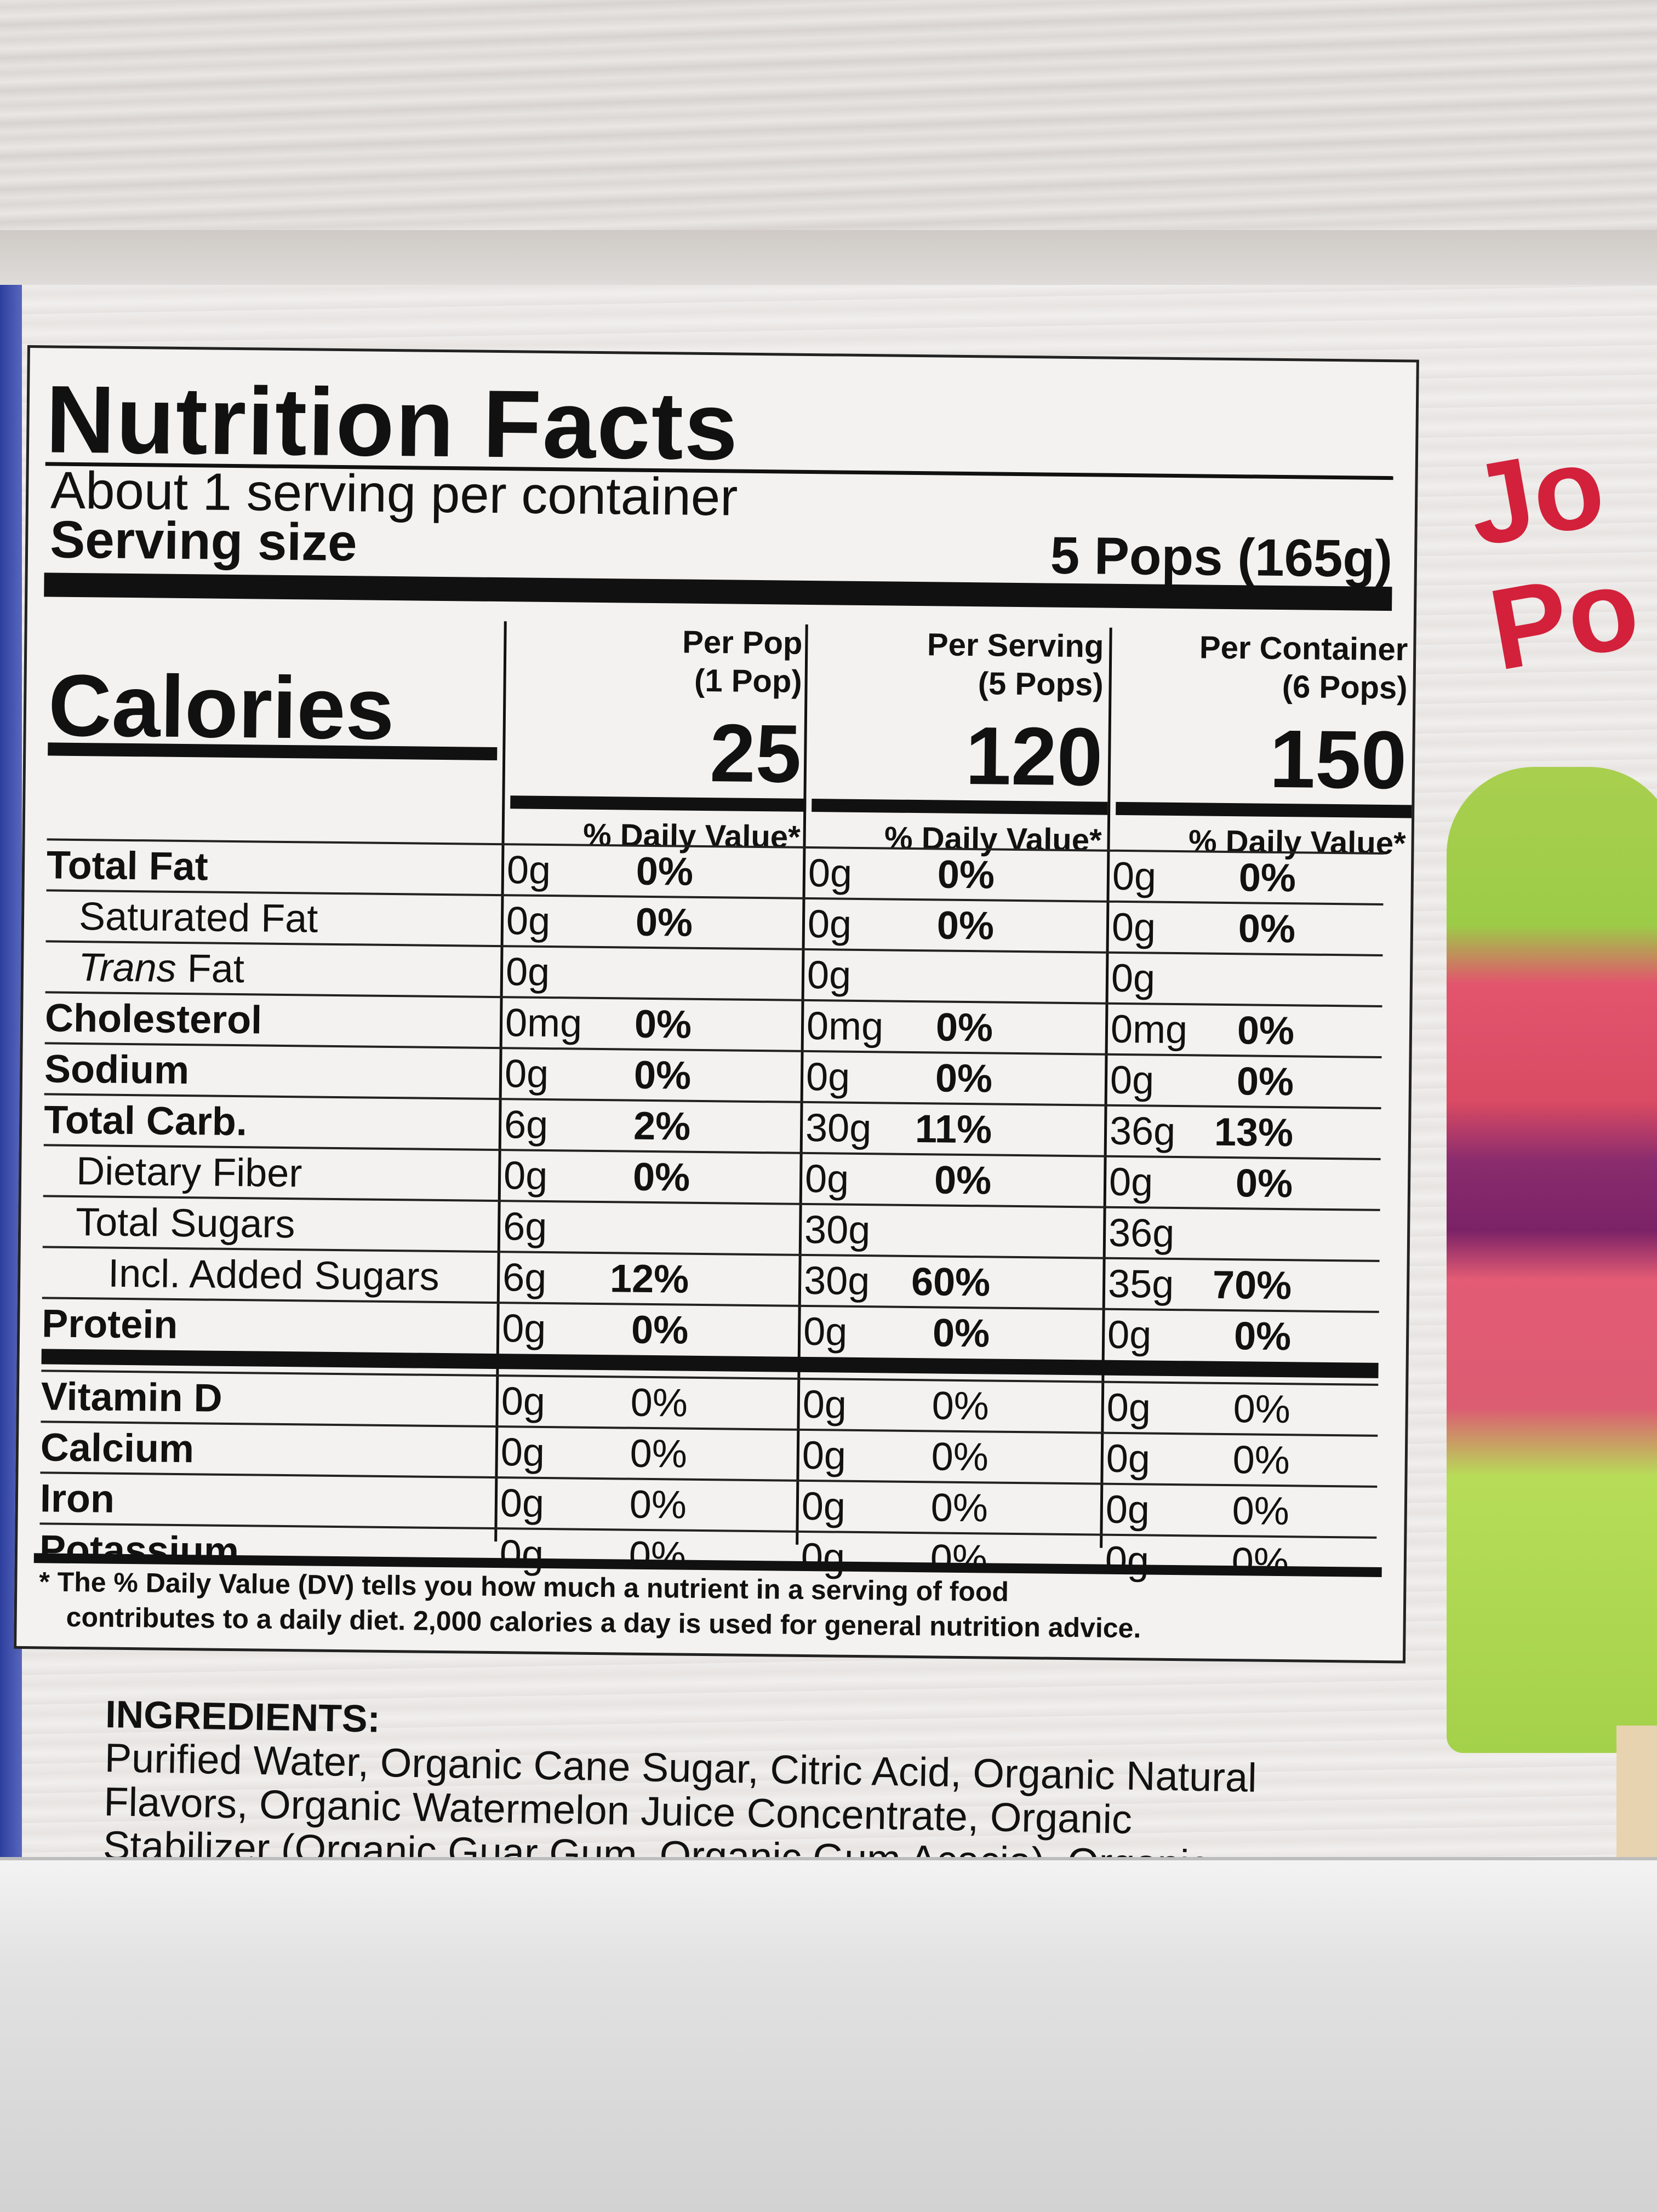  What do you see at coordinates (662, 1126) in the screenshot?
I see `daily-value-percent: 2%` at bounding box center [662, 1126].